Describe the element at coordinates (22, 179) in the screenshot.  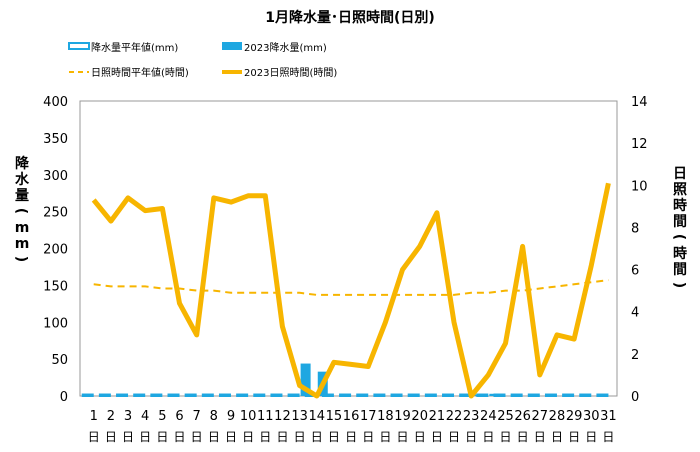
I see `y-left-label-char: 水` at that location.